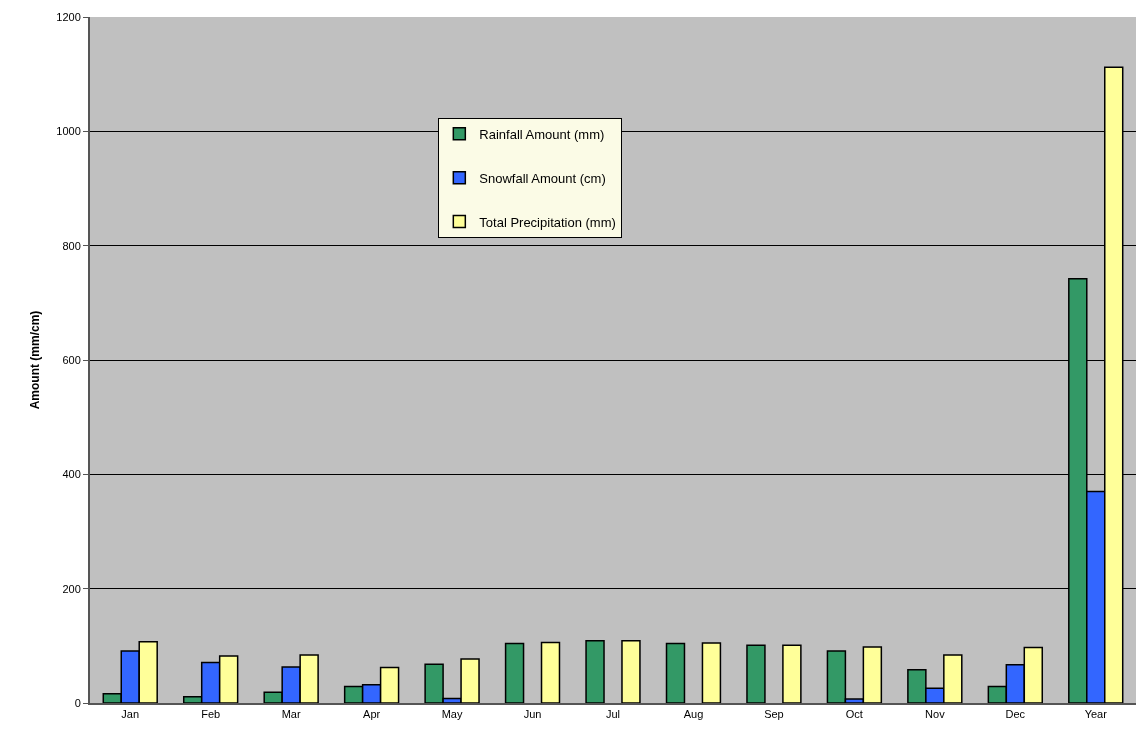  I want to click on x-tick-label: May, so click(452, 714).